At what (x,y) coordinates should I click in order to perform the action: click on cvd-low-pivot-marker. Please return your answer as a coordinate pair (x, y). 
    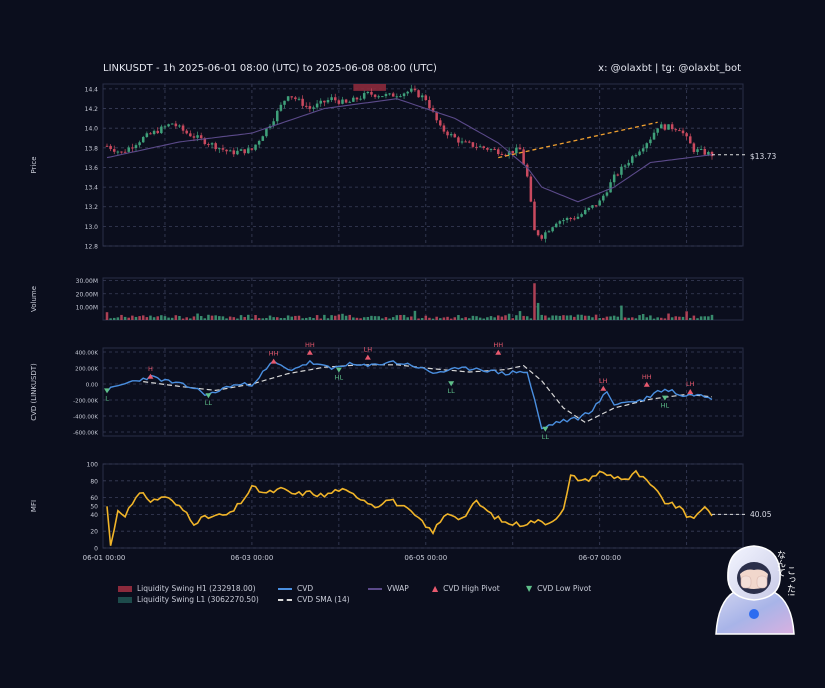
    Looking at the image, I should click on (208, 396).